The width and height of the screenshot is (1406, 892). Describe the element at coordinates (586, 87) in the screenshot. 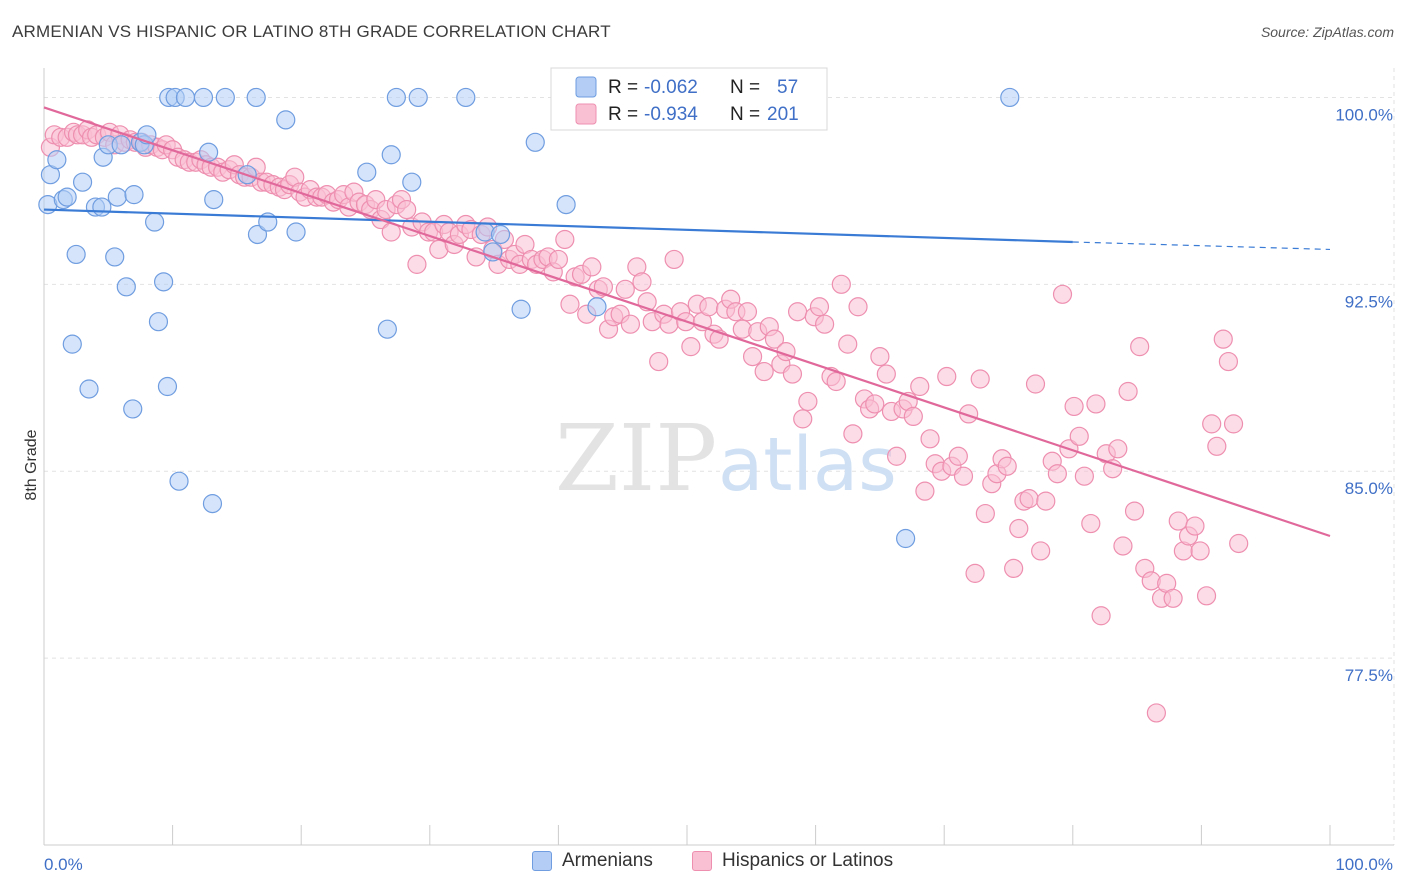

I see `legend-swatch-armenians` at that location.